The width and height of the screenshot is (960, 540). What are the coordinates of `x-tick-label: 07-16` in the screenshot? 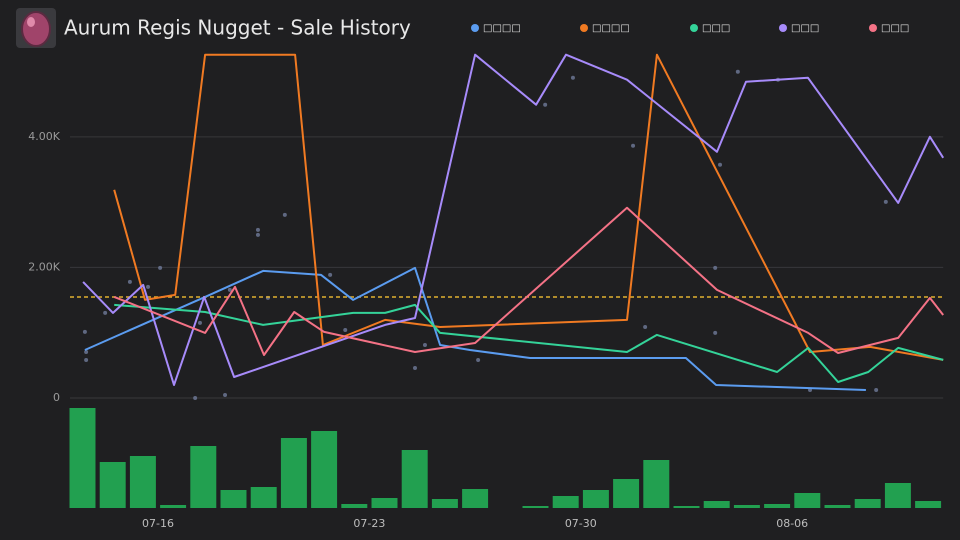 It's located at (158, 523).